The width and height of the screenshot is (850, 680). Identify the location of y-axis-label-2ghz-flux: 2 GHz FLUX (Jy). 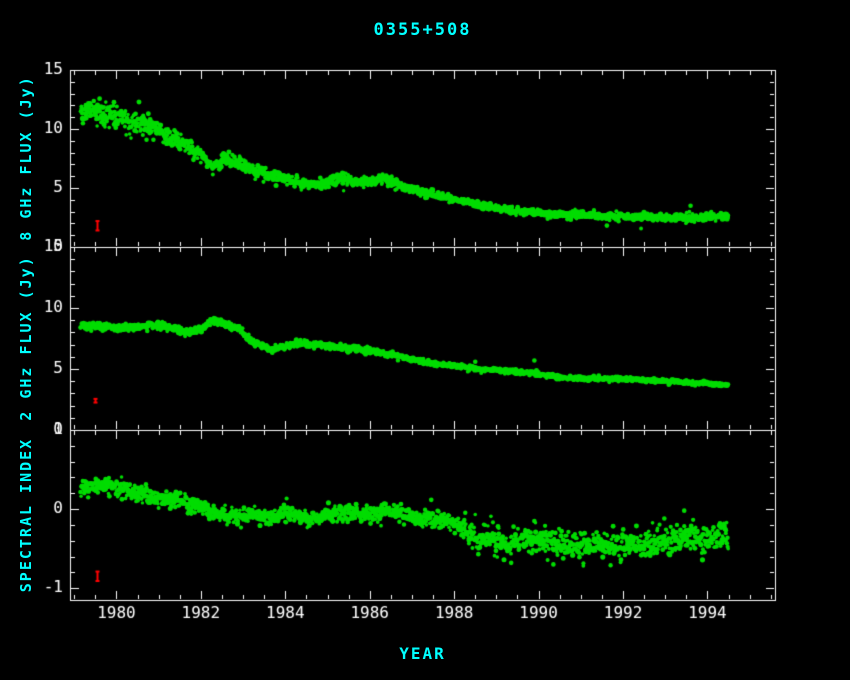
(26, 338).